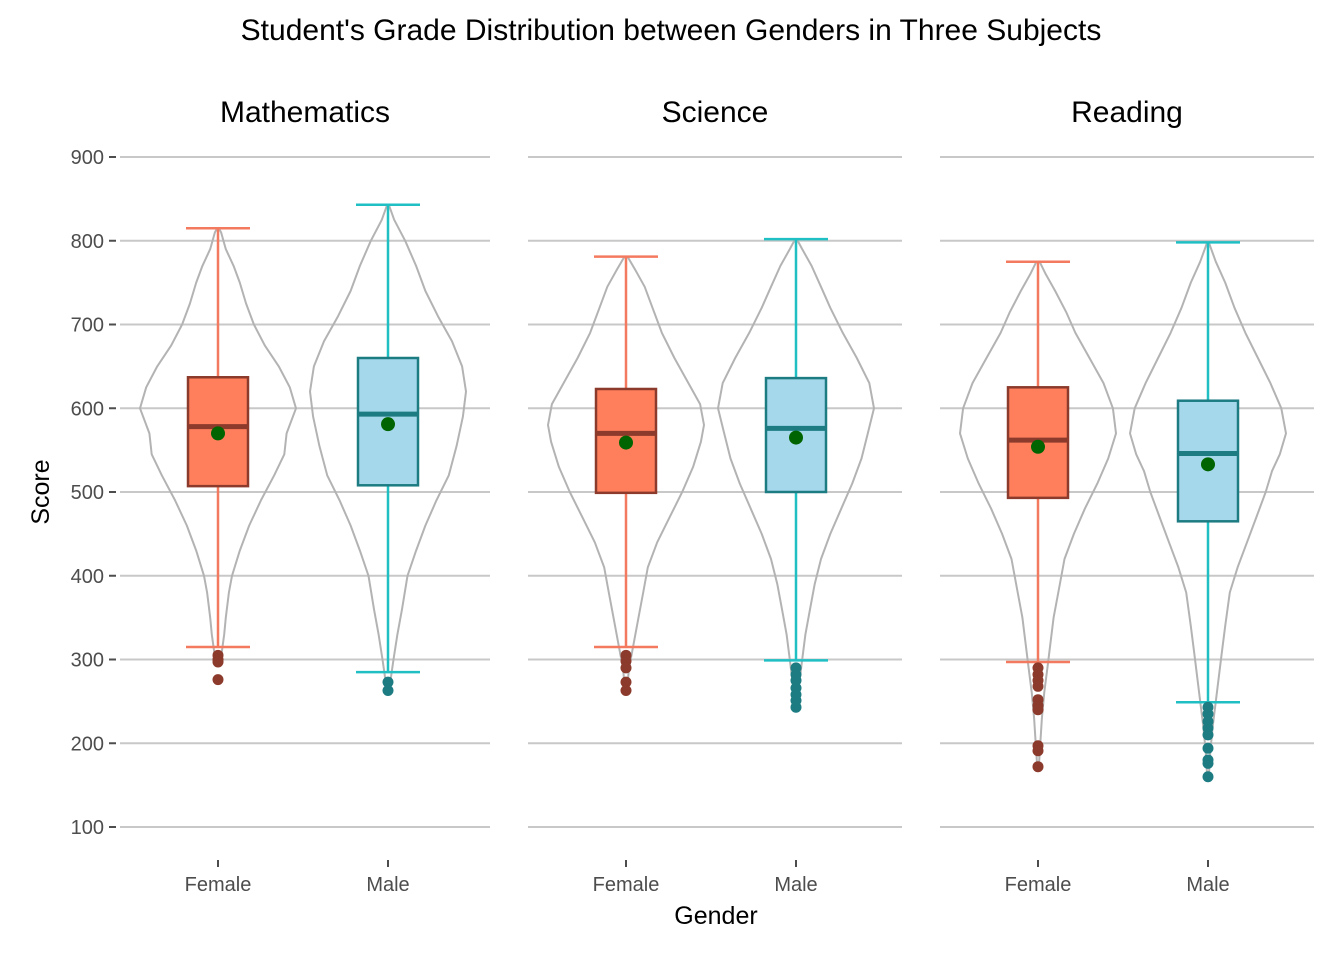 This screenshot has height=960, width=1344. I want to click on y-tick-label: 900, so click(87, 158).